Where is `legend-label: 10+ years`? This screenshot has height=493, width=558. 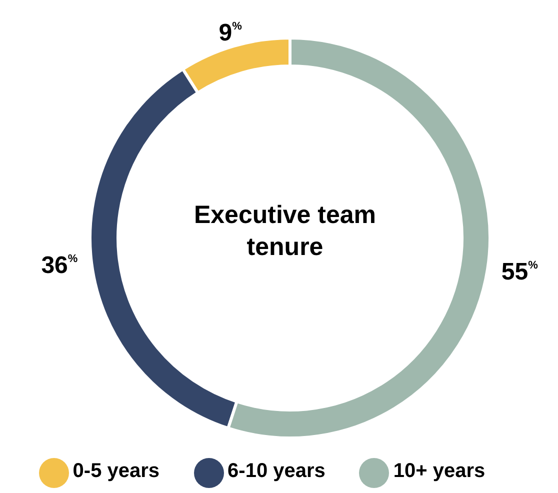 legend-label: 10+ years is located at coordinates (439, 471).